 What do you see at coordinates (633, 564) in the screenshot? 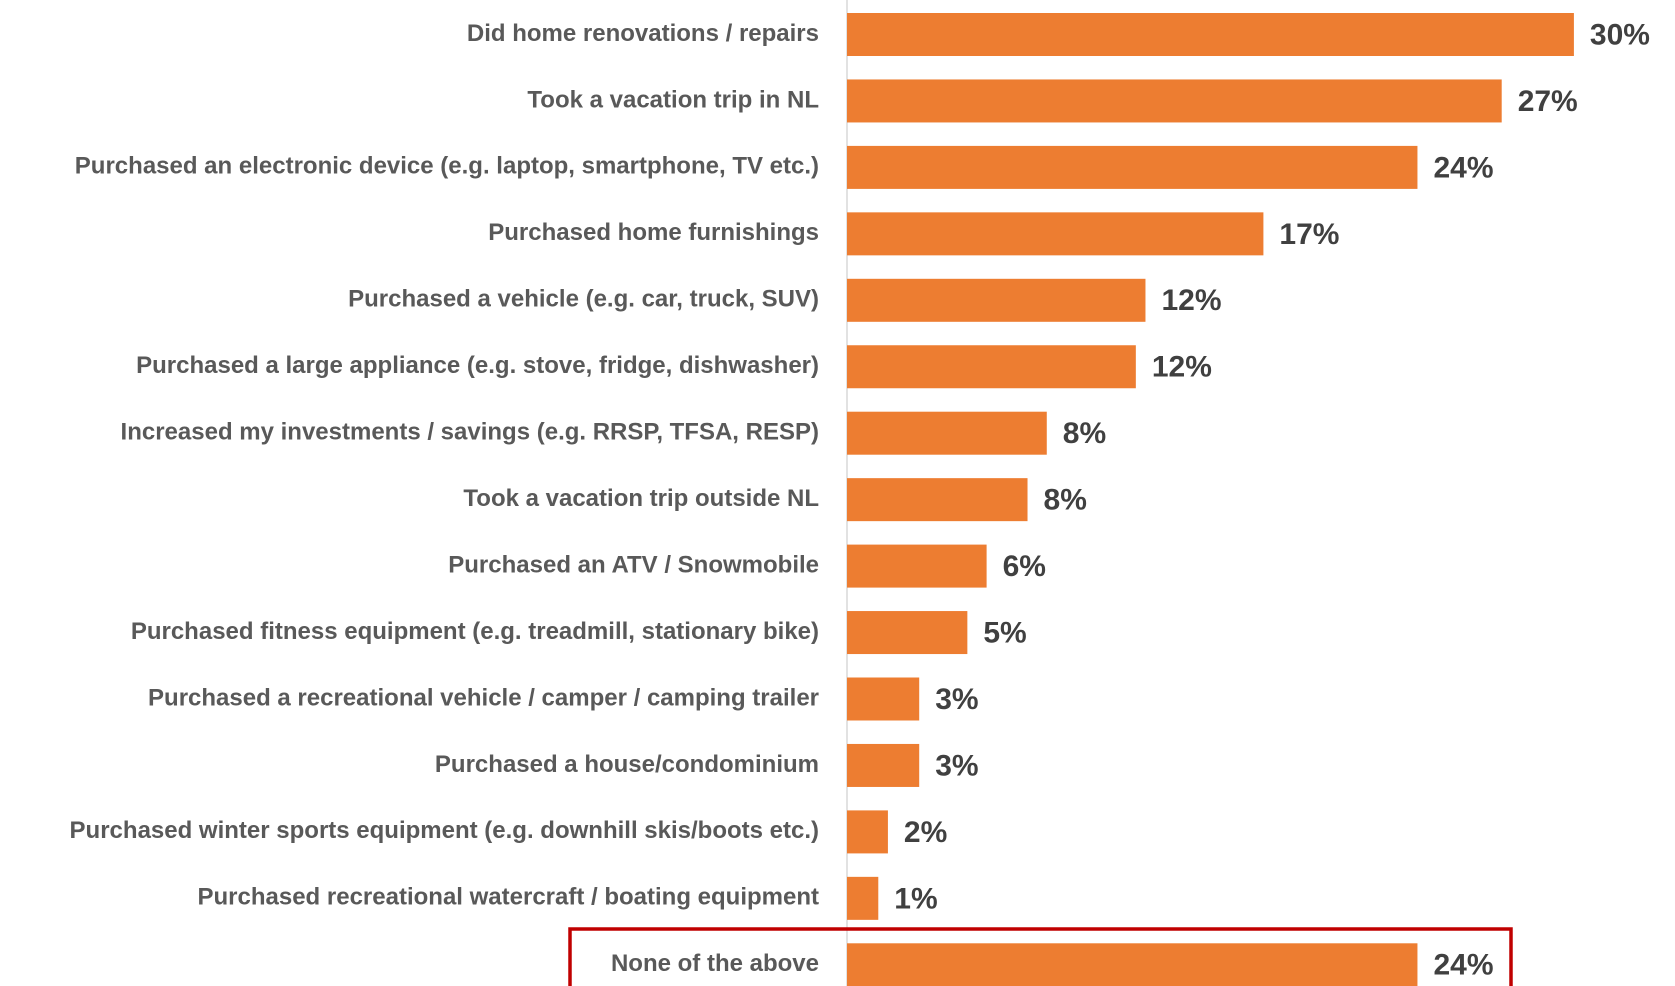
I see `category-label: Purchased an ATV / Snowmobile` at bounding box center [633, 564].